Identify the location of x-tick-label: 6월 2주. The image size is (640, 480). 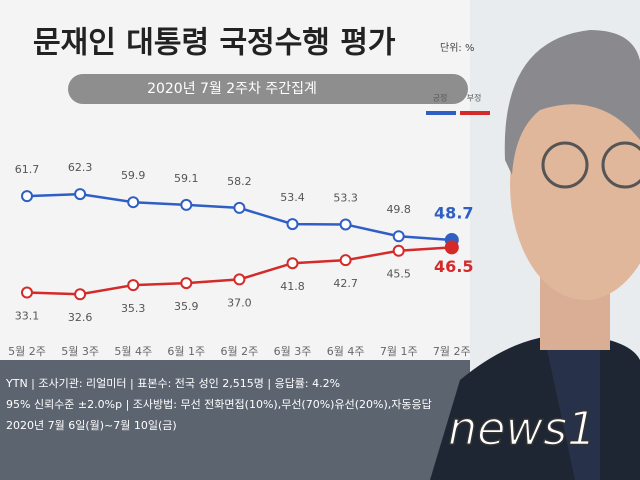
(240, 351).